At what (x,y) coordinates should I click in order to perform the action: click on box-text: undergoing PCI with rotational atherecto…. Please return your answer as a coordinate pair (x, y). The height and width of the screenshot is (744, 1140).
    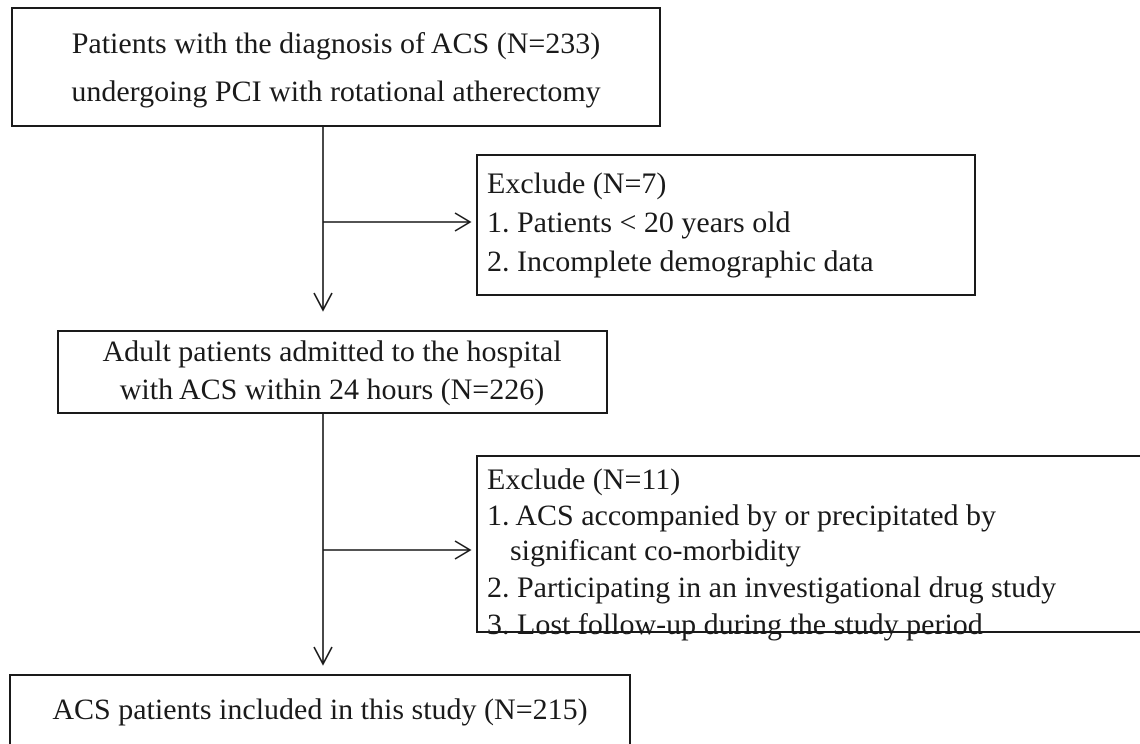
    Looking at the image, I should click on (335, 91).